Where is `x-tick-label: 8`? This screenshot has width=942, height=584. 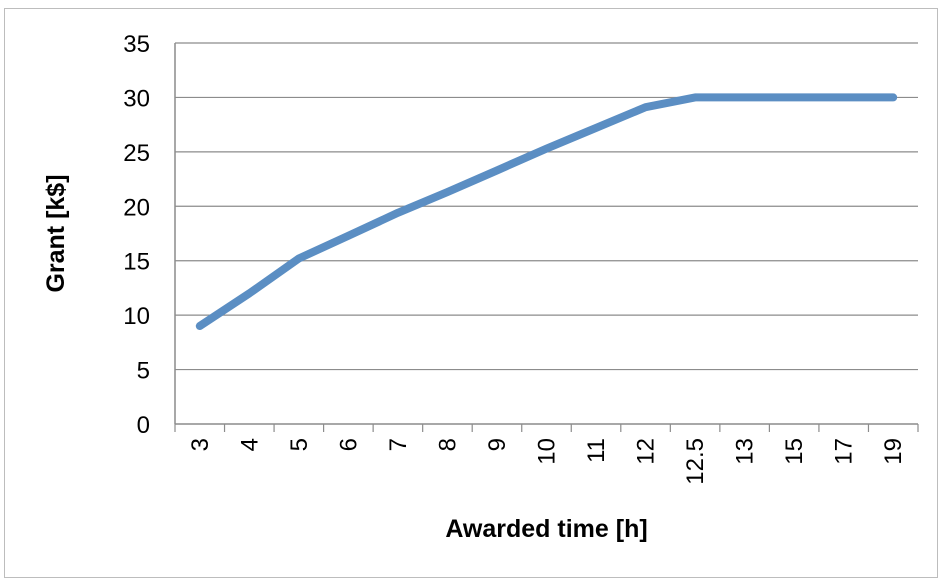 x-tick-label: 8 is located at coordinates (447, 444).